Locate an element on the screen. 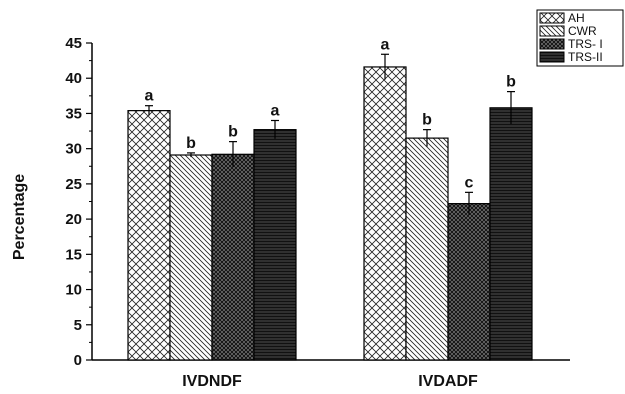 The height and width of the screenshot is (394, 625). y-tick-label: 10 is located at coordinates (73, 290).